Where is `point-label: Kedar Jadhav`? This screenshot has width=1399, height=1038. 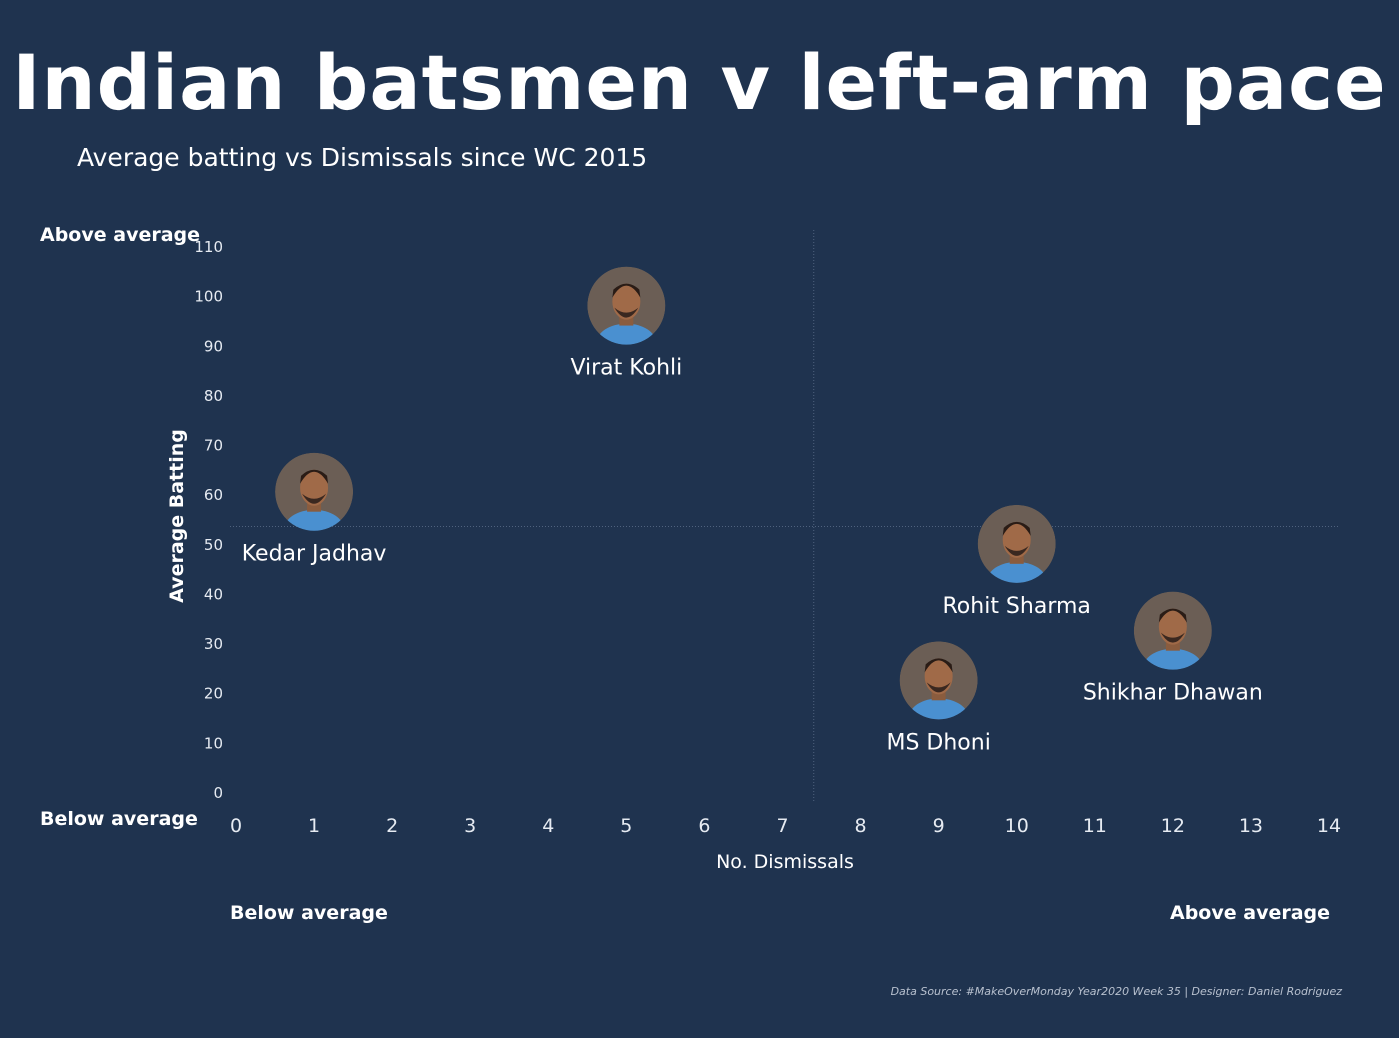 point-label: Kedar Jadhav is located at coordinates (314, 554).